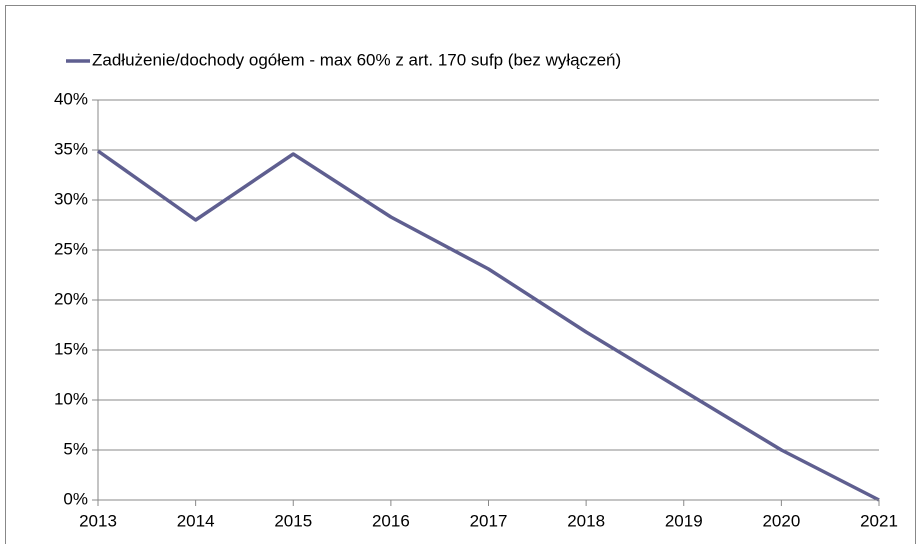 The height and width of the screenshot is (544, 921). I want to click on x-tick-label: 2020, so click(781, 520).